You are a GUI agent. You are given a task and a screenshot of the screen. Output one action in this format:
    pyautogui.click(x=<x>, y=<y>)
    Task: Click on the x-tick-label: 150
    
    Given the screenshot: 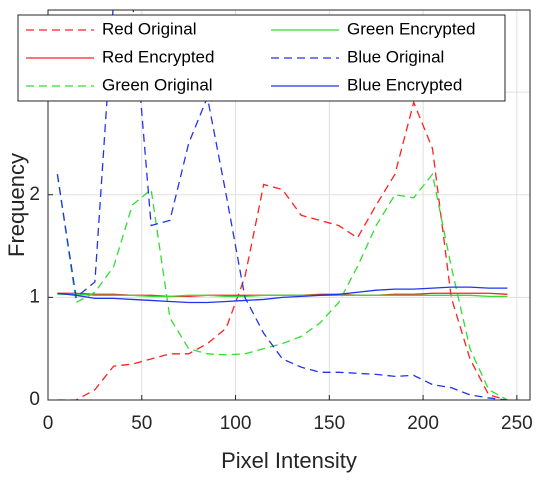 What is the action you would take?
    pyautogui.click(x=329, y=423)
    